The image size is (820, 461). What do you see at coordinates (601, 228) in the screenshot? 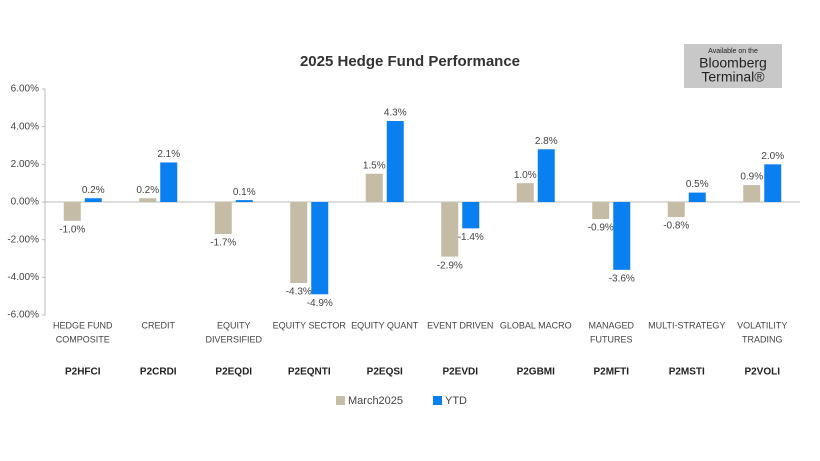
I see `value-label: -0.9%` at bounding box center [601, 228].